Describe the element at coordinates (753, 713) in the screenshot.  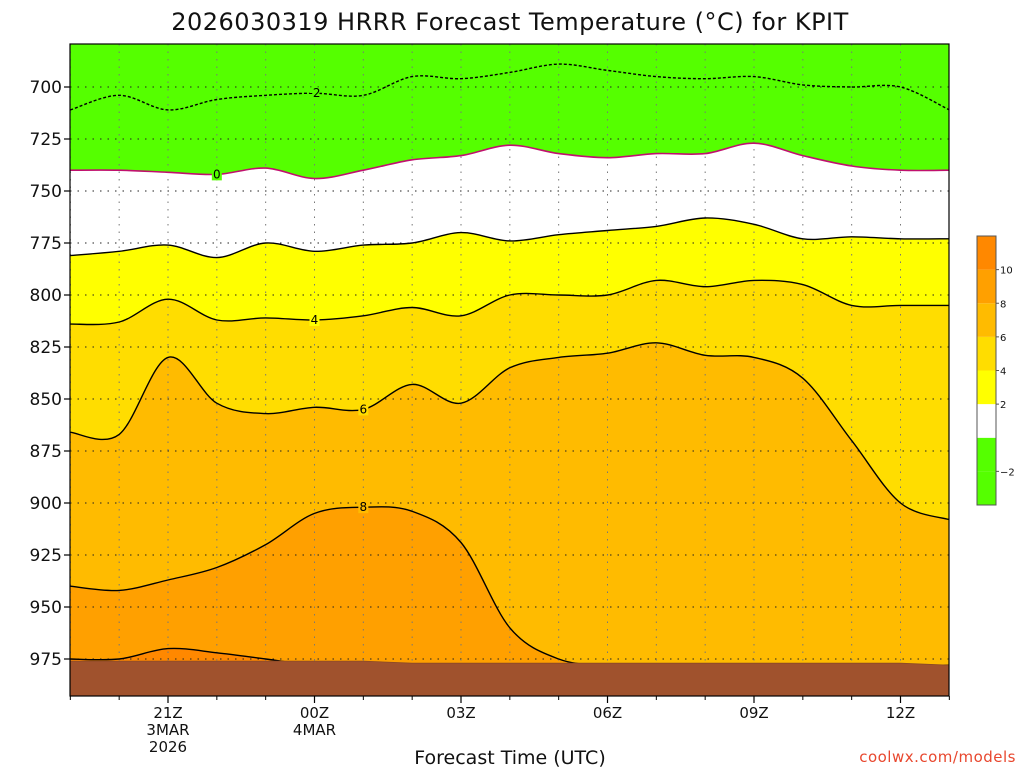
I see `x-tick-label-12-0: 09Z` at that location.